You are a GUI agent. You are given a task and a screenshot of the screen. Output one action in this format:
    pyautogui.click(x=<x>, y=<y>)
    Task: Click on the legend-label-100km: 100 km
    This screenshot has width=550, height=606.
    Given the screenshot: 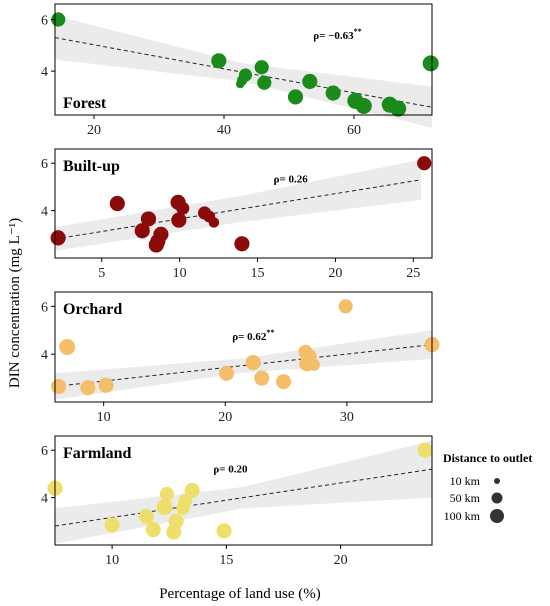 What is the action you would take?
    pyautogui.click(x=462, y=516)
    